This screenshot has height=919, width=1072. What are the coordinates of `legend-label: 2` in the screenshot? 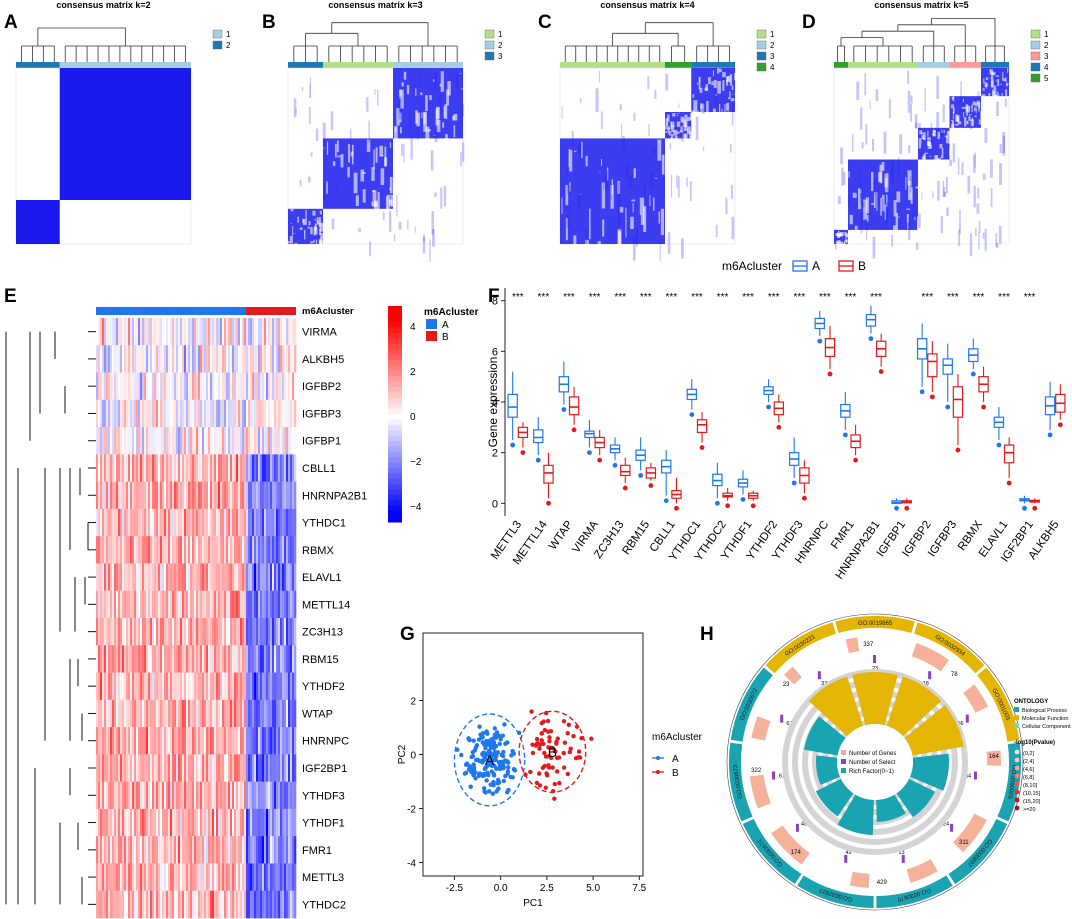 It's located at (228, 45).